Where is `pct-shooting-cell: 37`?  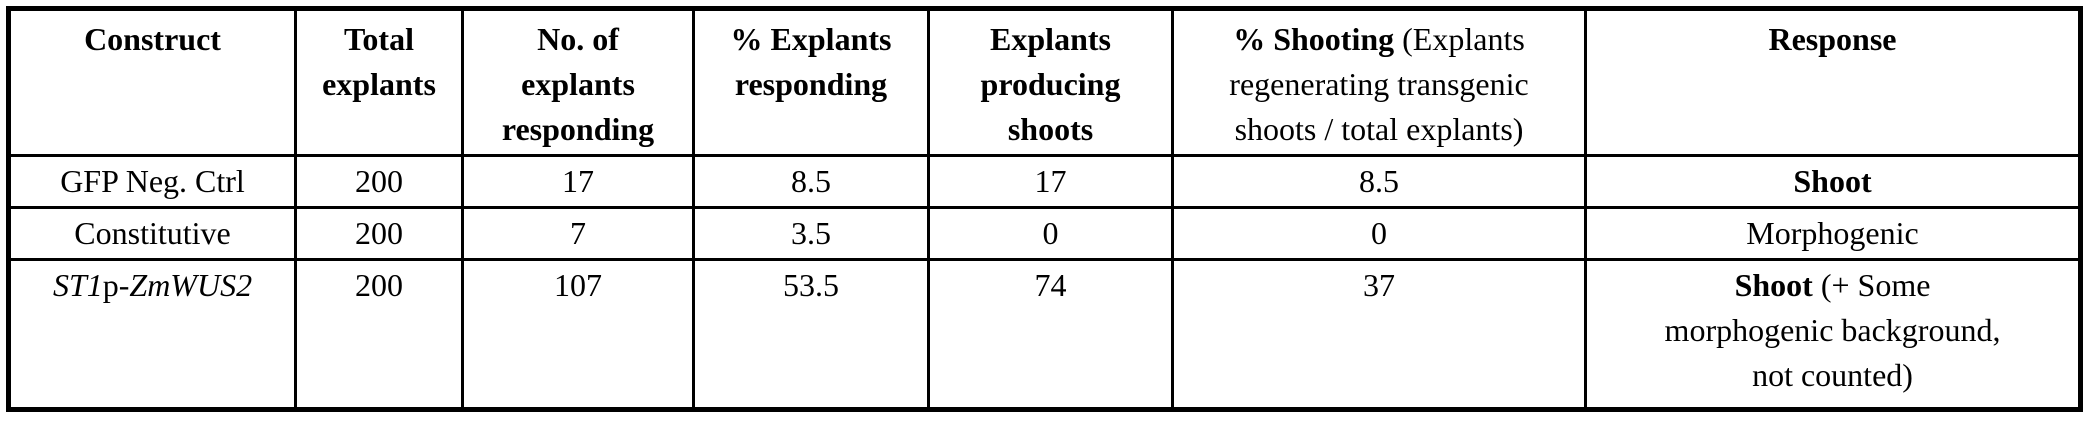 pct-shooting-cell: 37 is located at coordinates (1379, 334).